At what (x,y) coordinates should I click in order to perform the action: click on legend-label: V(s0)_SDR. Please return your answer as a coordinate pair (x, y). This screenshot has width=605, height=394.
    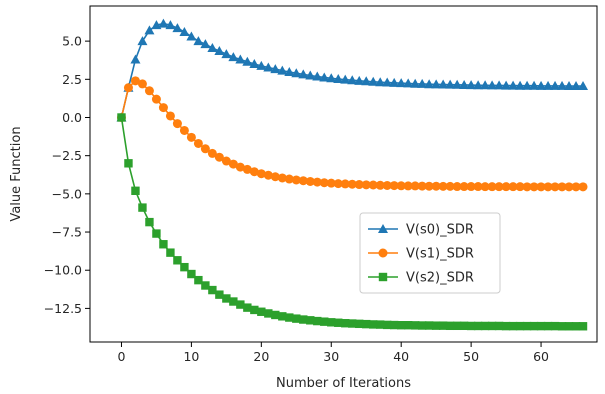
    Looking at the image, I should click on (440, 230).